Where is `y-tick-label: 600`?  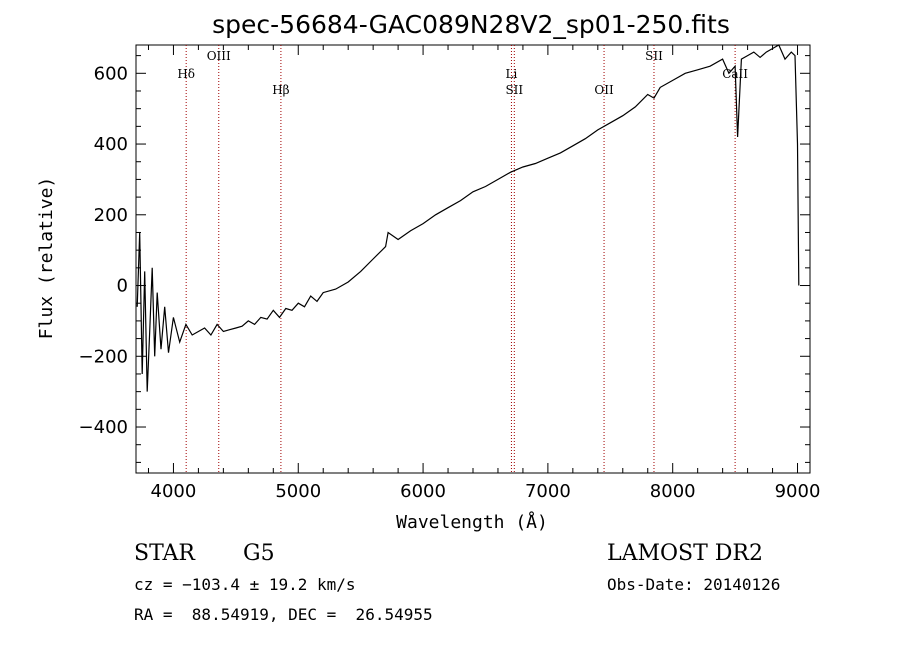 y-tick-label: 600 is located at coordinates (111, 73).